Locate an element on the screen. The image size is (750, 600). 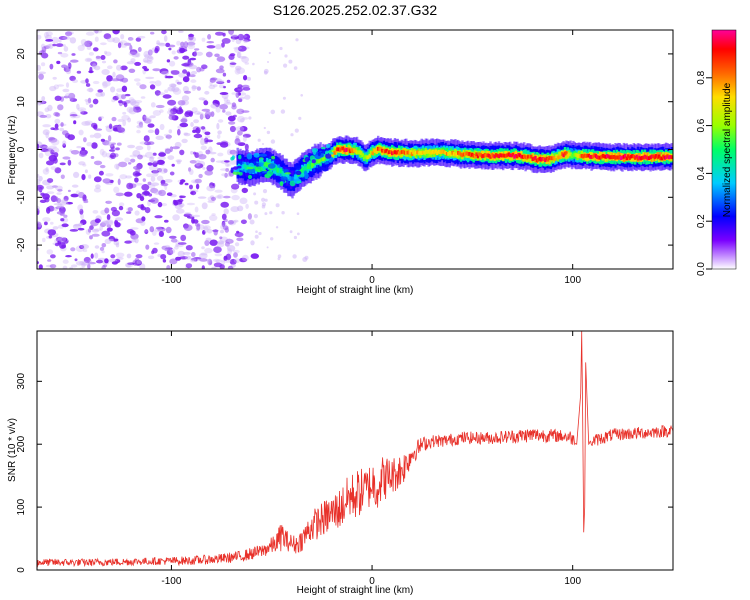
x-tick-label: 0 is located at coordinates (372, 280).